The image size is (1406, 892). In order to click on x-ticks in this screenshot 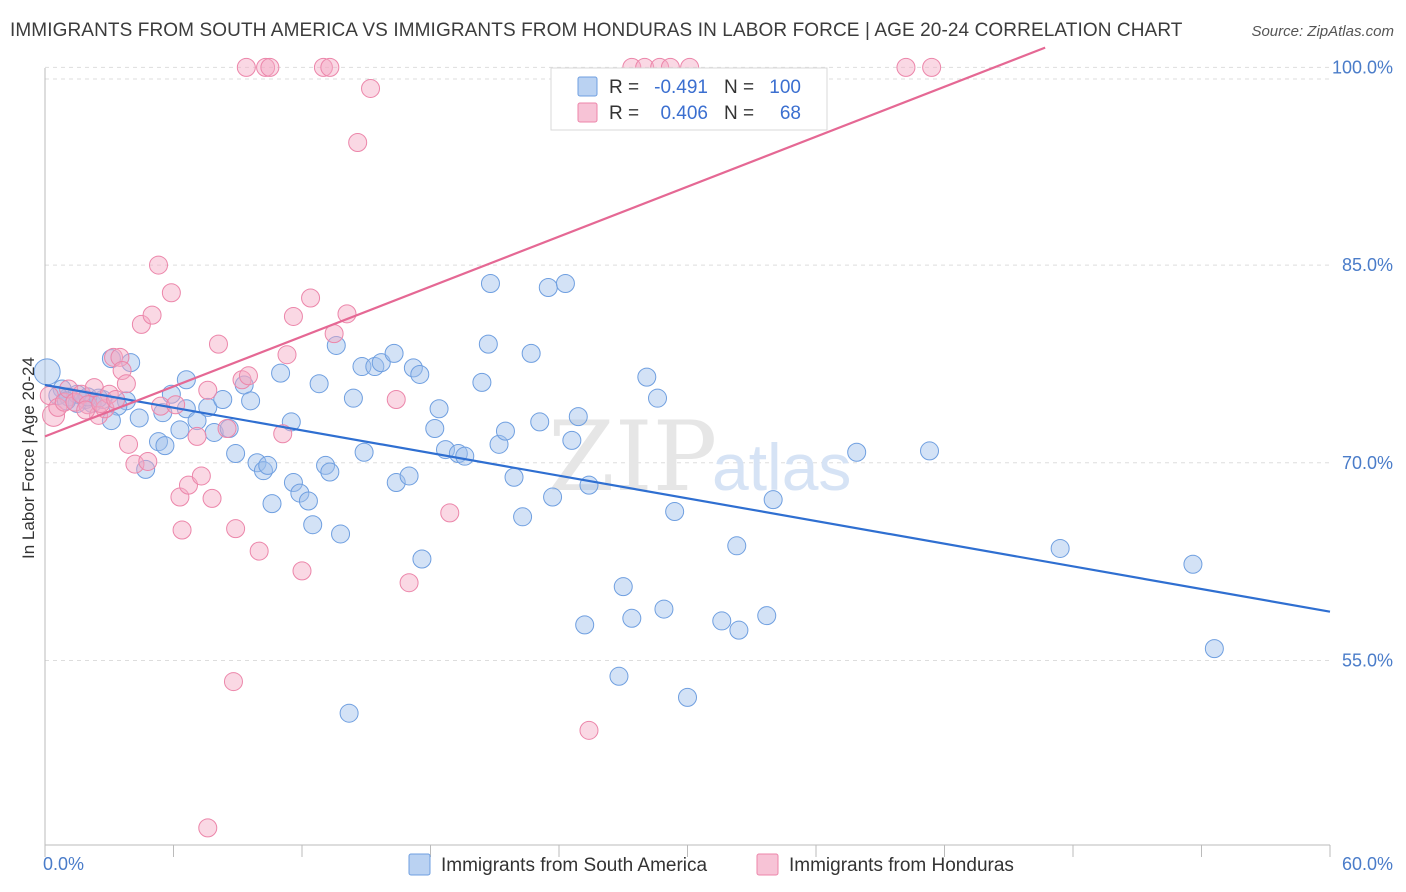, I will do `click(687, 851)`.